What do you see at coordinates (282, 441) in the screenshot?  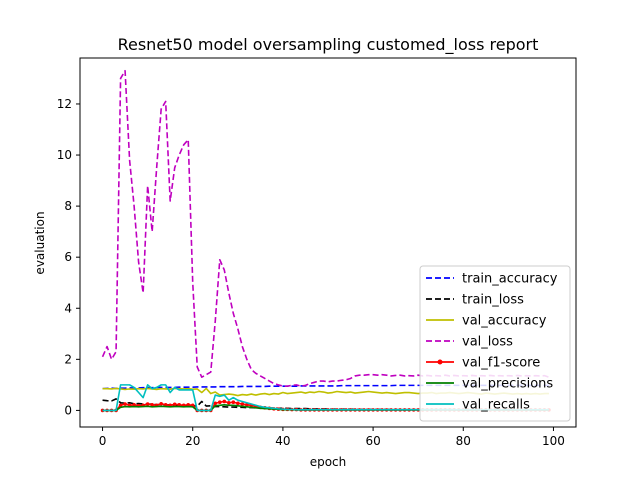 I see `x-tick-label: 40` at bounding box center [282, 441].